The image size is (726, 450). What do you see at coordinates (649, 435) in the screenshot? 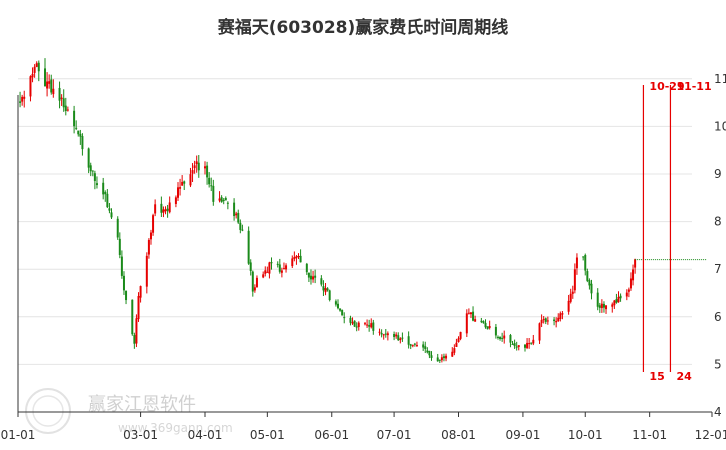
I see `x-tick-label: 11-01` at bounding box center [649, 435].